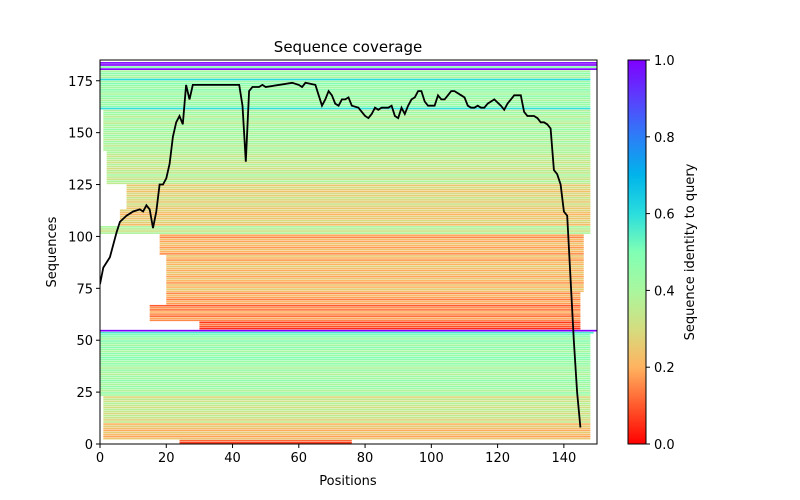  I want to click on colorbar-tick-label: 0.0, so click(664, 445).